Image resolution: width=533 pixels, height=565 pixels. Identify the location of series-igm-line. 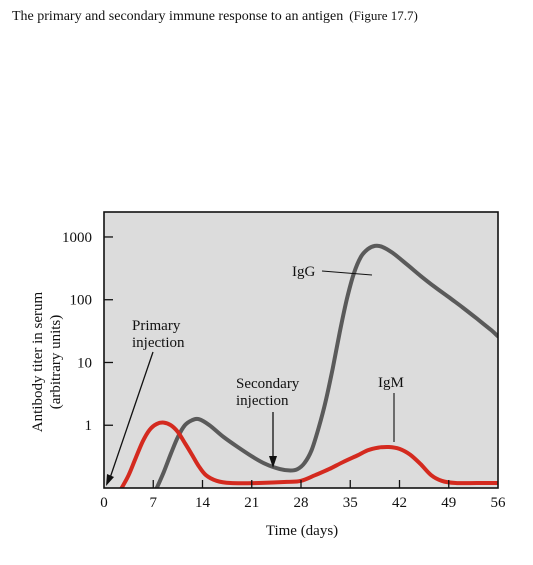
(308, 454).